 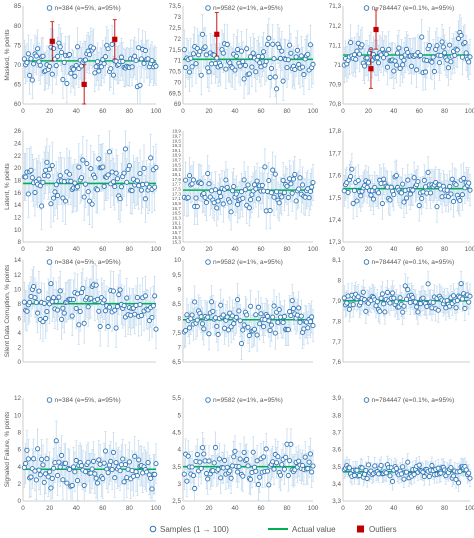 I want to click on y-tick-label: 16,7, so click(x=176, y=208).